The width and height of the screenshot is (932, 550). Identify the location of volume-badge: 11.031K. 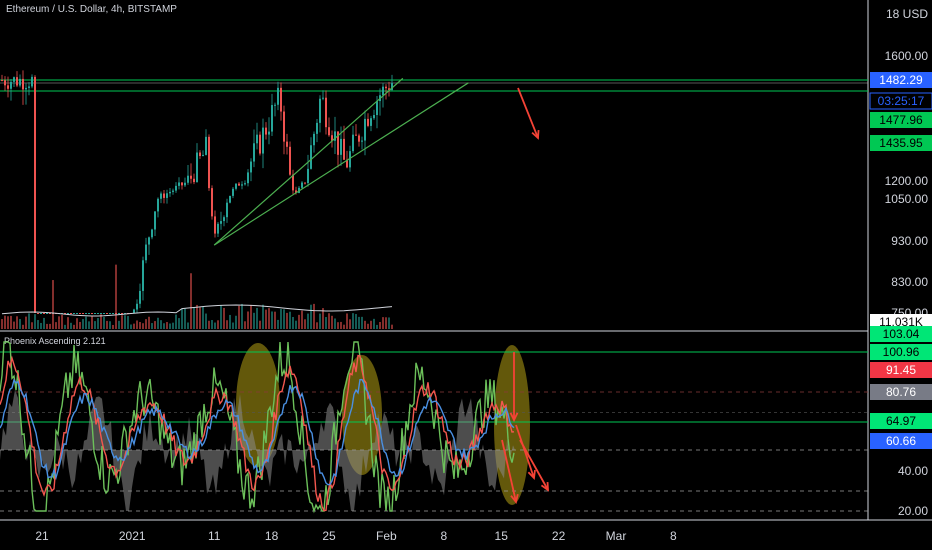
(901, 322).